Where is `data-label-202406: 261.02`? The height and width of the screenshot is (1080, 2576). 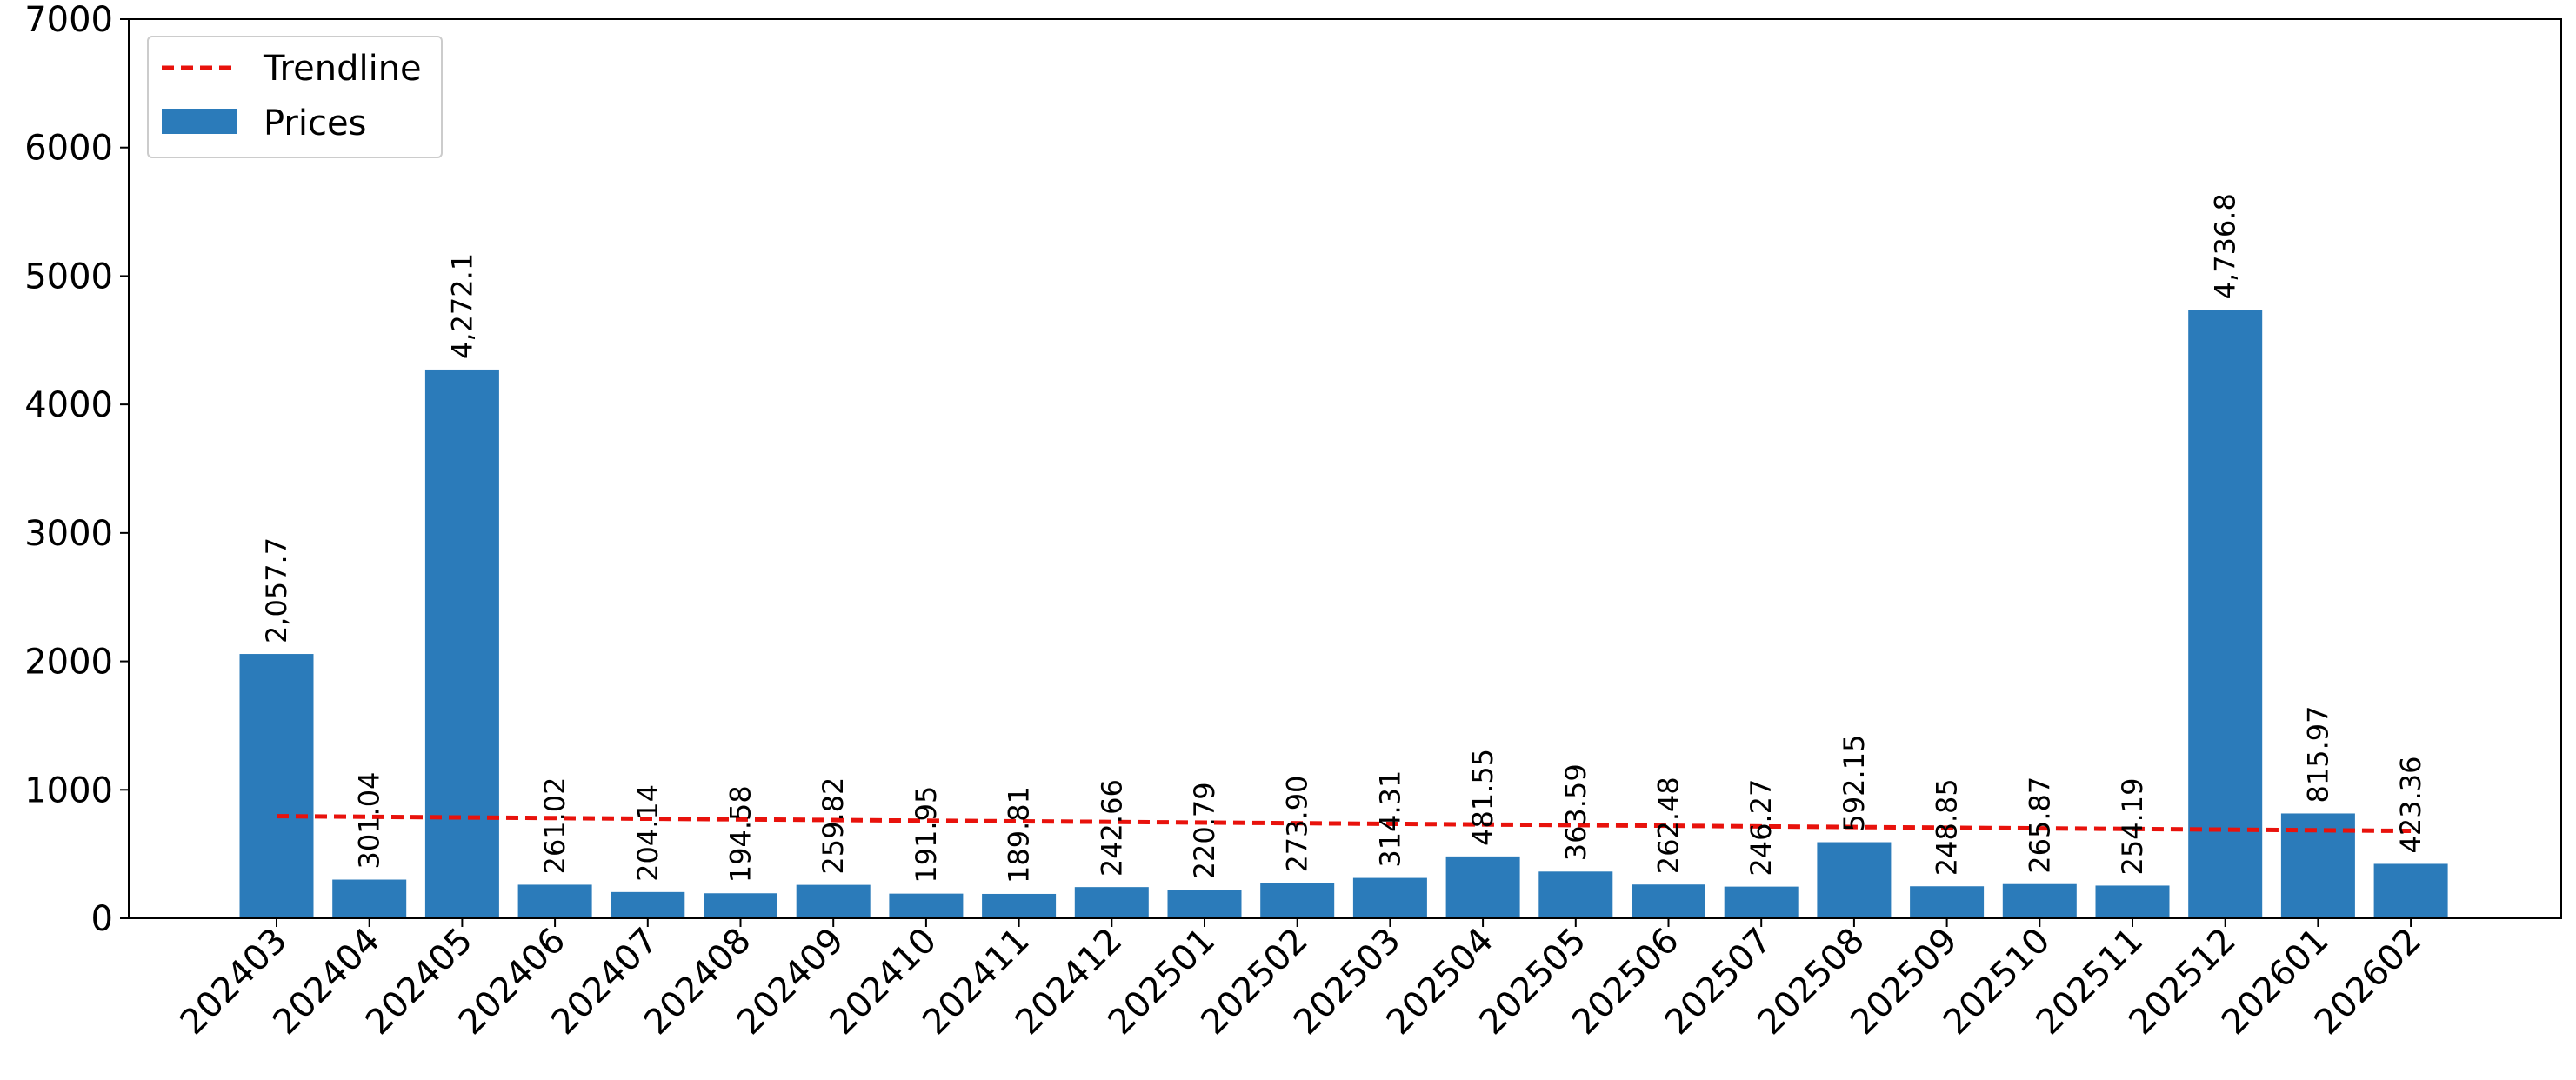
data-label-202406: 261.02 is located at coordinates (554, 825).